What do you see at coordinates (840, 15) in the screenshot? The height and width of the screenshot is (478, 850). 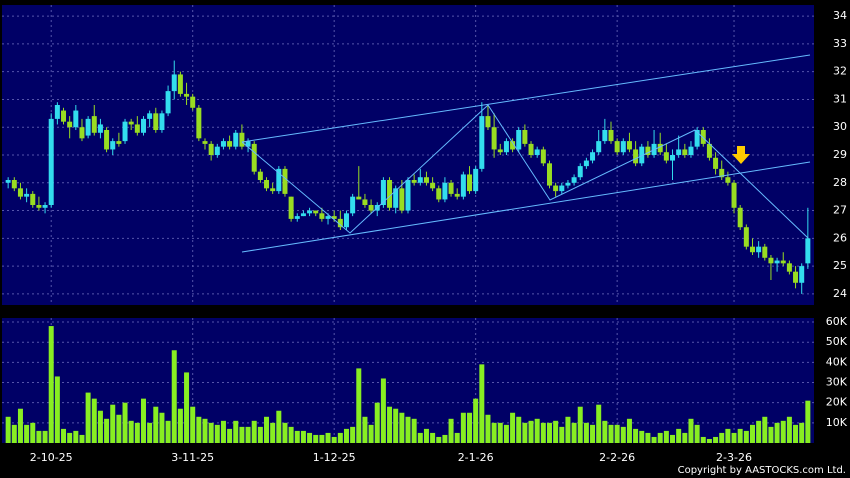 I see `y-tick-label: 34` at bounding box center [840, 15].